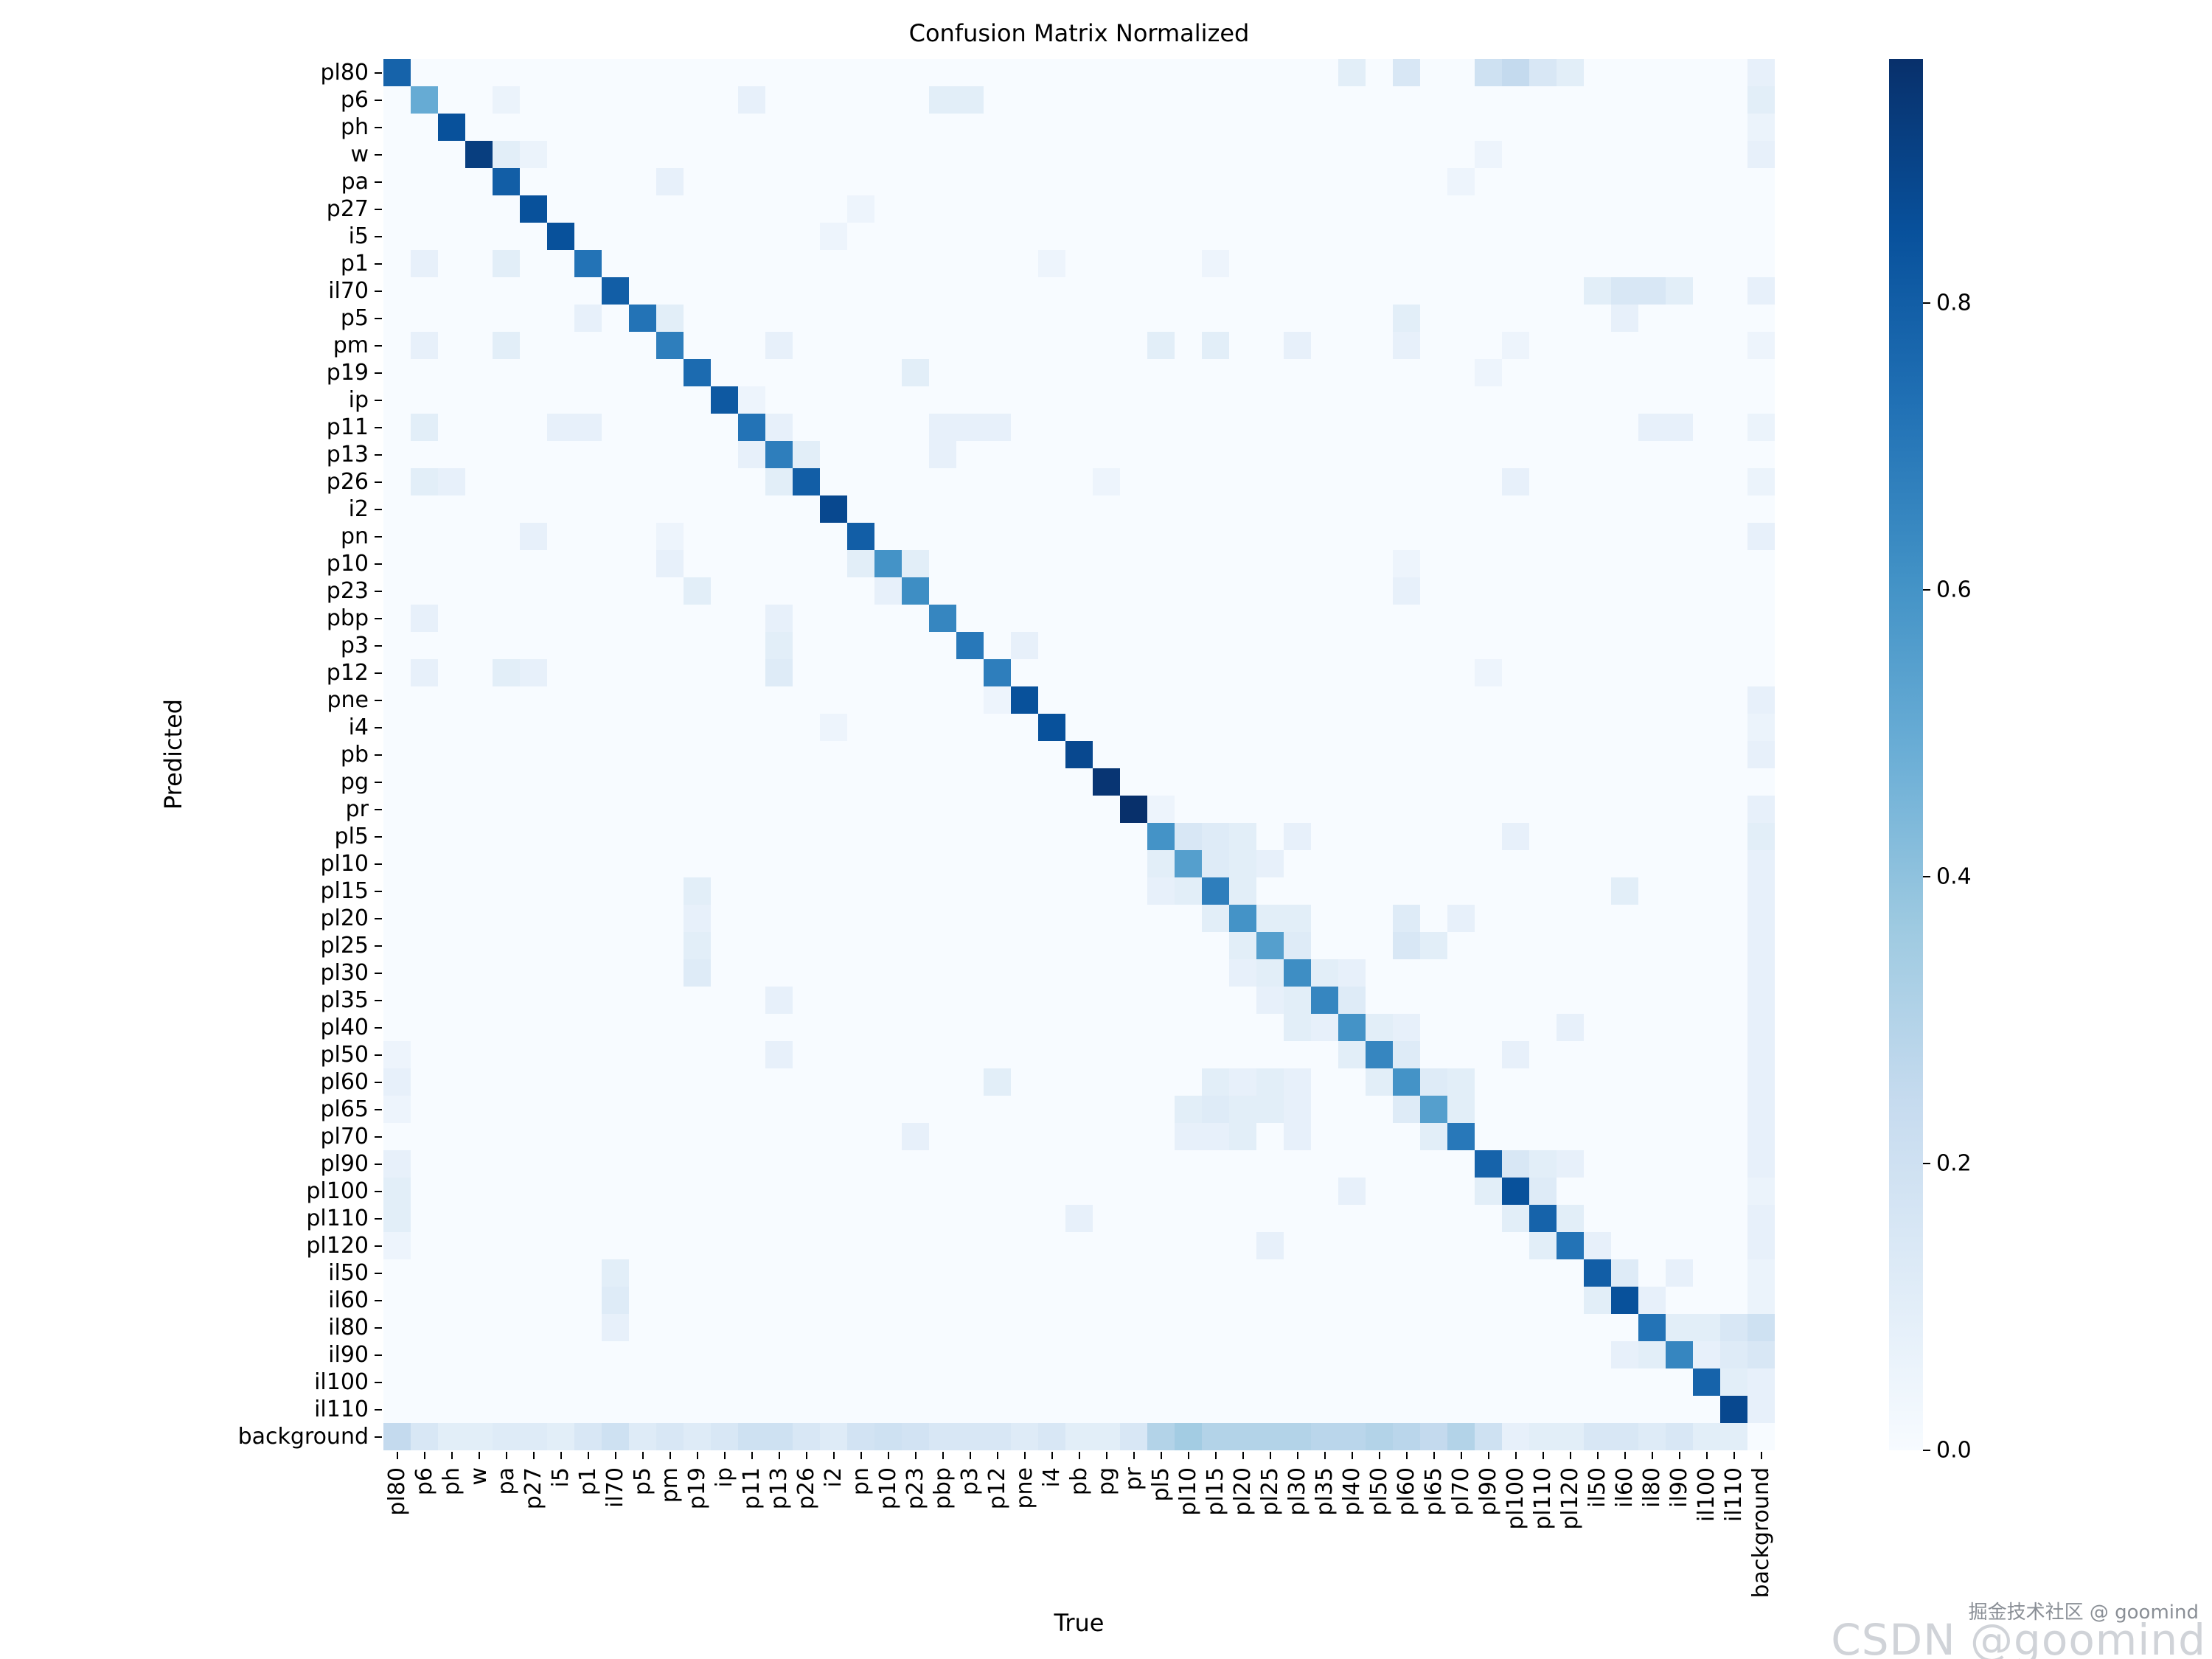 The width and height of the screenshot is (2212, 1659). What do you see at coordinates (1079, 33) in the screenshot?
I see `chart-title: Confusion Matrix Normalized` at bounding box center [1079, 33].